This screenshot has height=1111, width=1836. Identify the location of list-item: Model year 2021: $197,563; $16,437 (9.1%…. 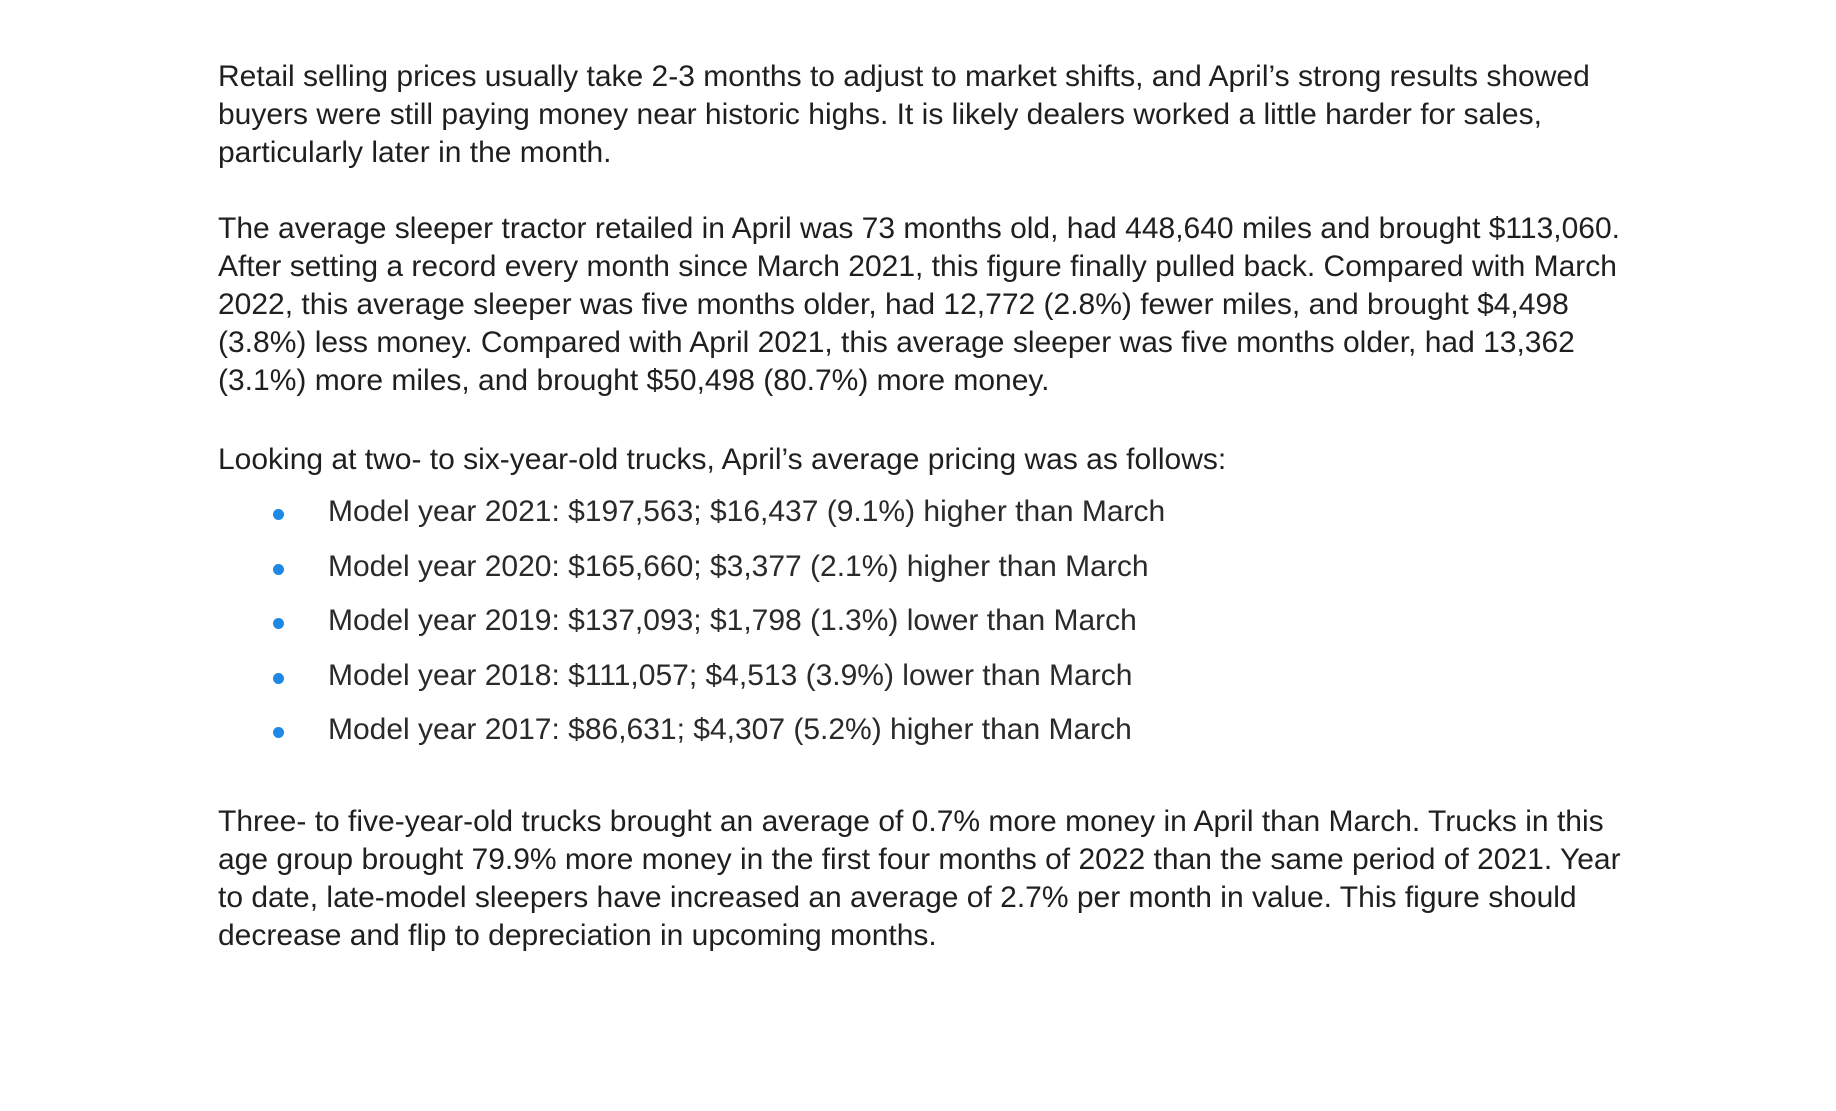
(928, 512).